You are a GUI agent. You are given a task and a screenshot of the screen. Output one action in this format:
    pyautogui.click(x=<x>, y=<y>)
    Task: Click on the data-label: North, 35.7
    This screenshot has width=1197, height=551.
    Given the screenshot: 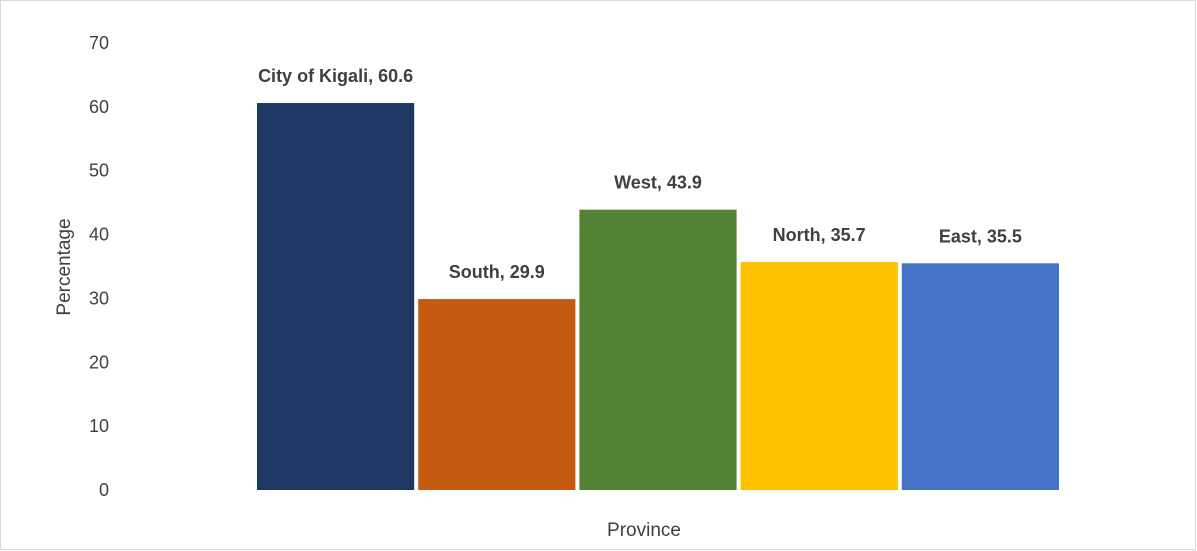 What is the action you would take?
    pyautogui.click(x=819, y=235)
    